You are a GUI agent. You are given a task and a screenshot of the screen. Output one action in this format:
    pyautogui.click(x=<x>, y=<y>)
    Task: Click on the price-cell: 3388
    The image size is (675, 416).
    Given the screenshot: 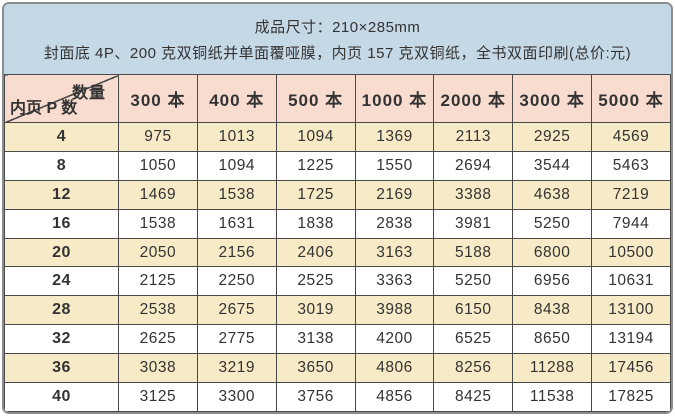 What is the action you would take?
    pyautogui.click(x=473, y=194)
    